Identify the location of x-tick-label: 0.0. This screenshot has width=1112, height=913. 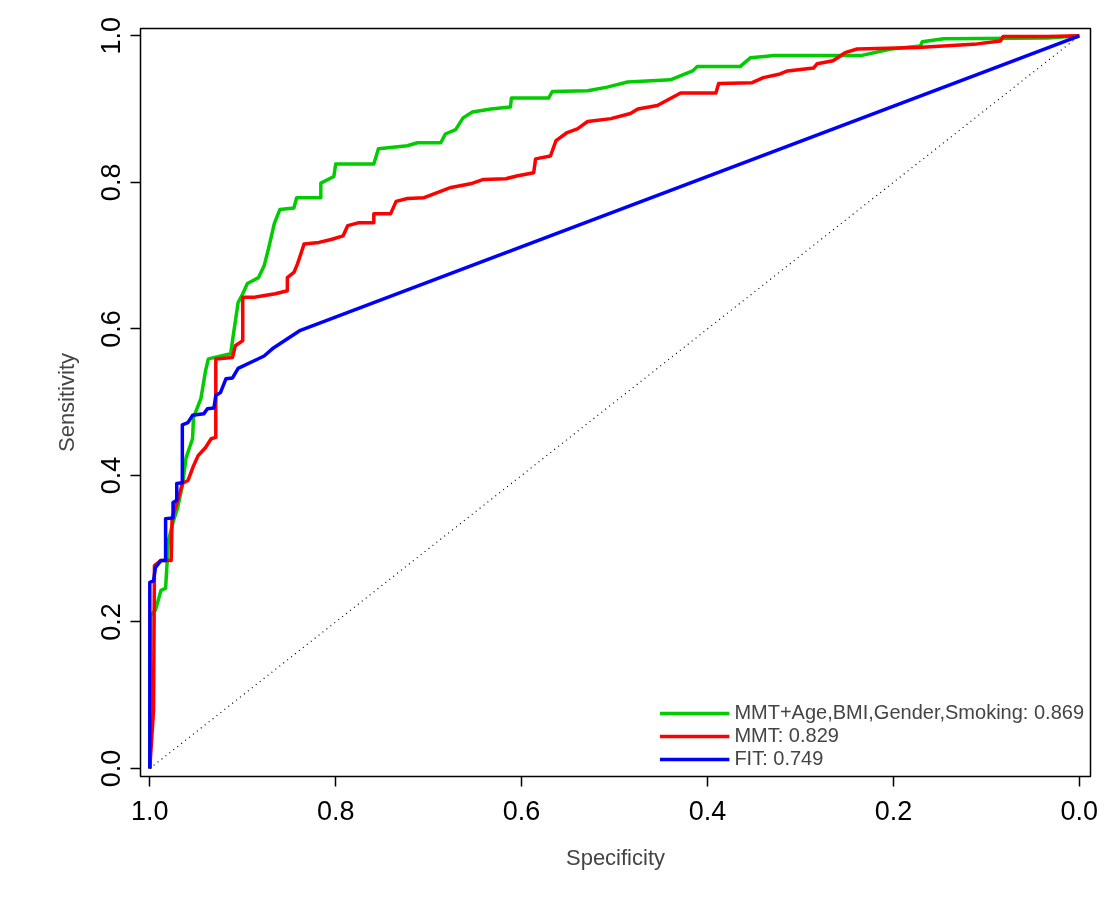
(1079, 810).